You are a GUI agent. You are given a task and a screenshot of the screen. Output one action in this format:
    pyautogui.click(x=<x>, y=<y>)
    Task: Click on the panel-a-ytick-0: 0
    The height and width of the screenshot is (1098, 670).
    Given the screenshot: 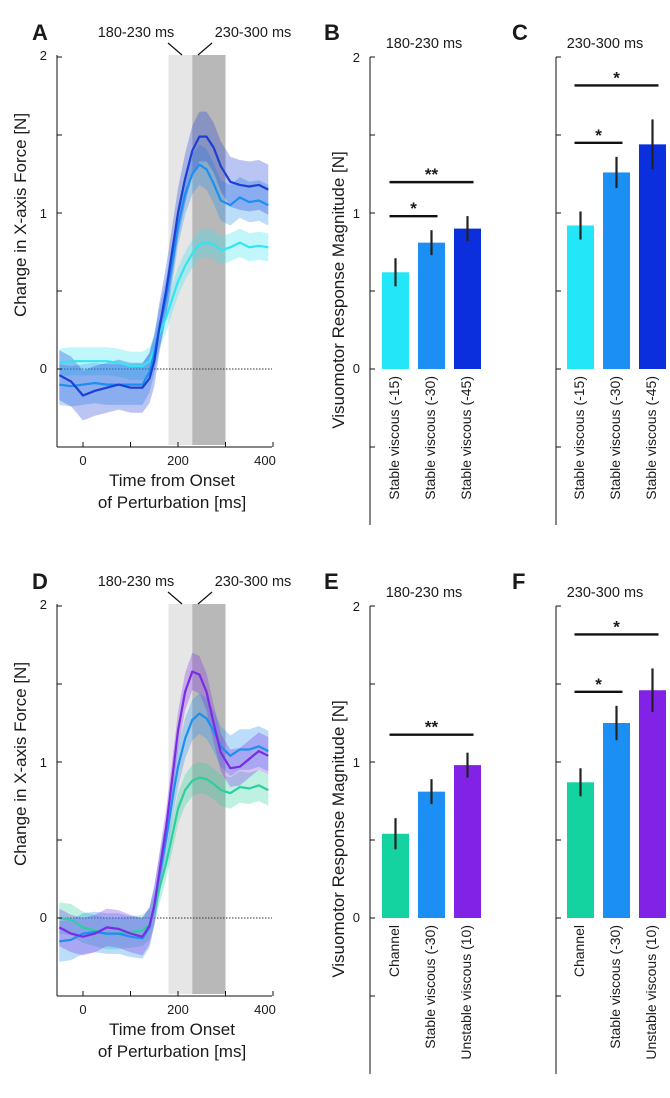 What is the action you would take?
    pyautogui.click(x=43, y=368)
    